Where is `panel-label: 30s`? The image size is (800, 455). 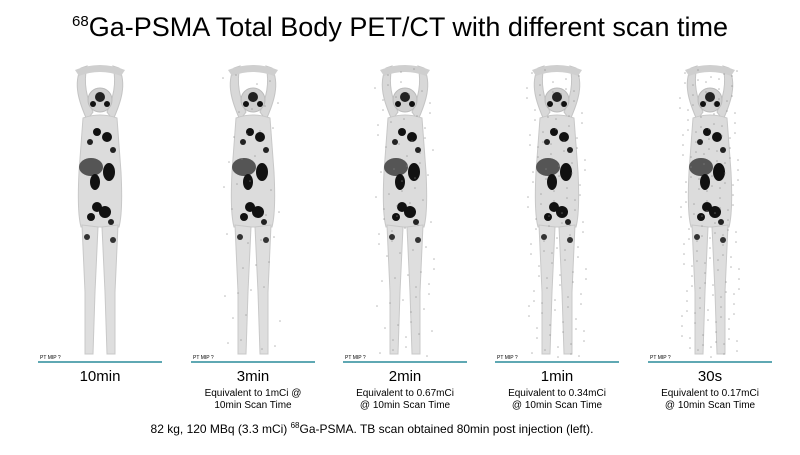 panel-label: 30s is located at coordinates (710, 376).